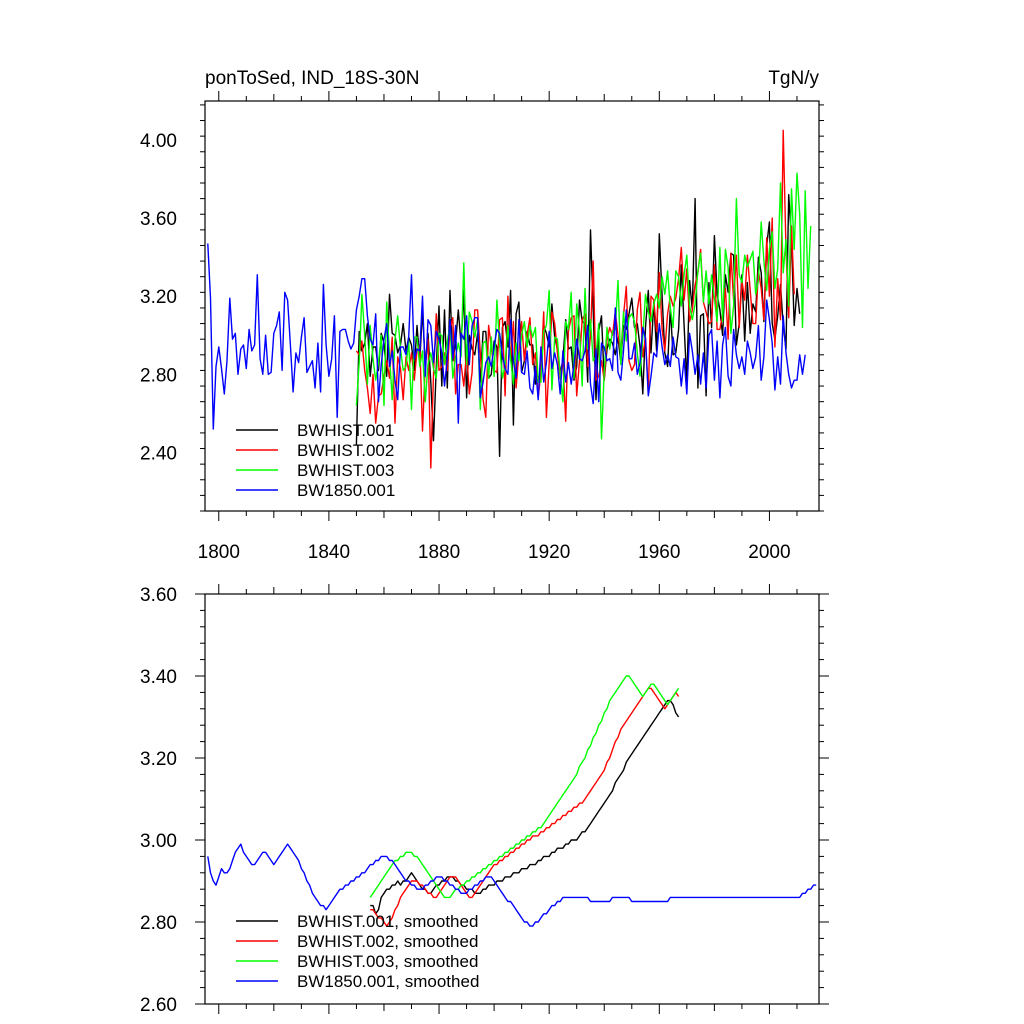  What do you see at coordinates (158, 841) in the screenshot?
I see `y-tick-label: 3.00` at bounding box center [158, 841].